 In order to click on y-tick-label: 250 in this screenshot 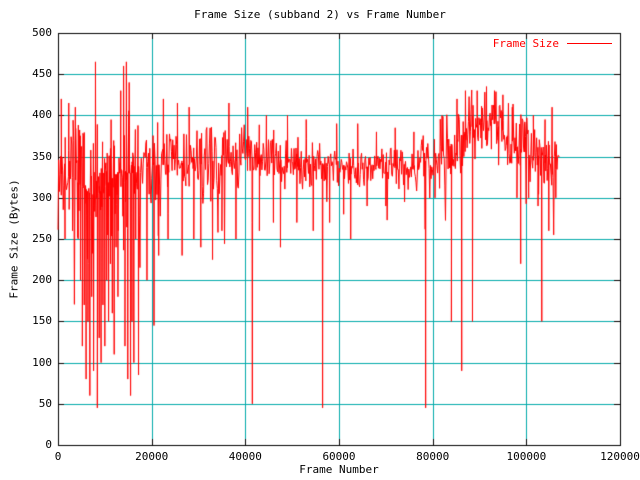, I will do `click(42, 238)`.